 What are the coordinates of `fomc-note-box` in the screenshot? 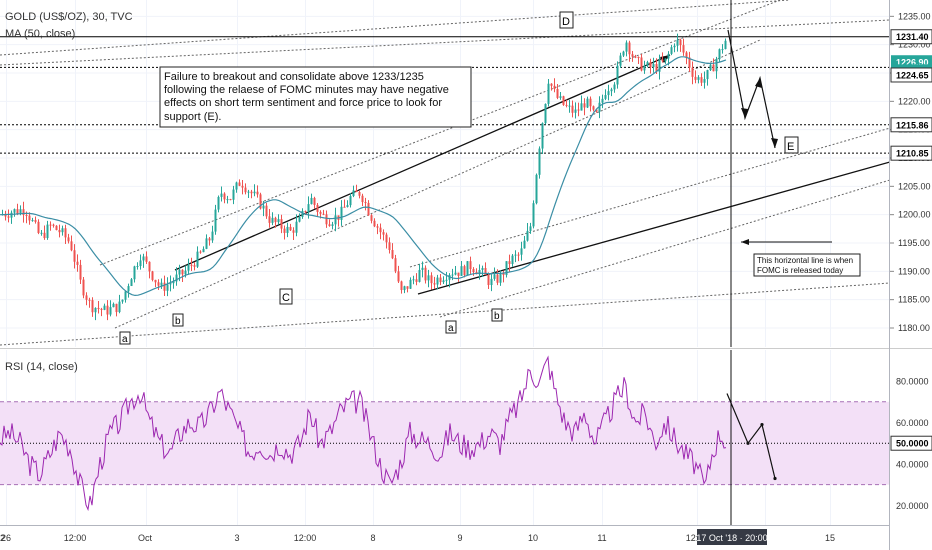 It's located at (807, 265).